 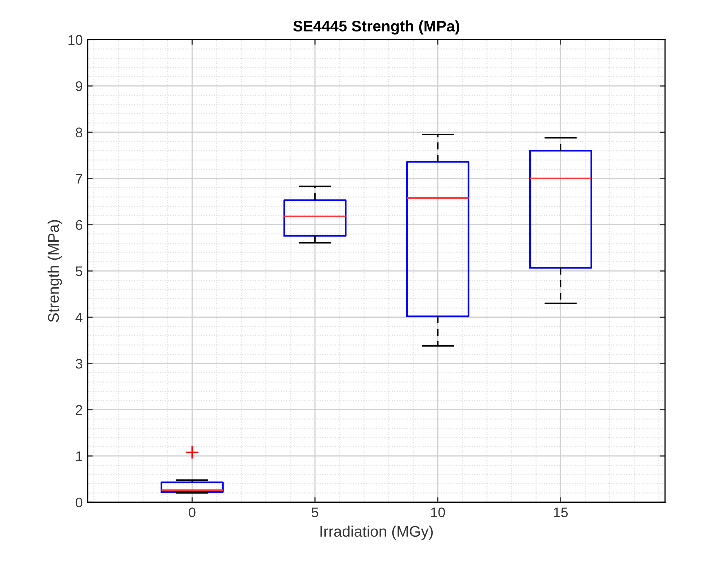 I want to click on x-tick-label: 0, so click(x=192, y=513).